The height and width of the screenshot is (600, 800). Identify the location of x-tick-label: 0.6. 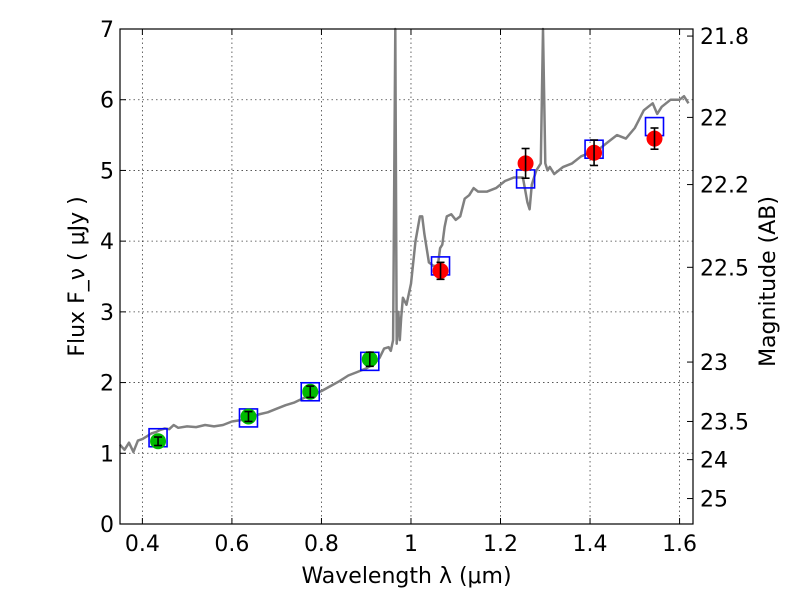
(231, 544).